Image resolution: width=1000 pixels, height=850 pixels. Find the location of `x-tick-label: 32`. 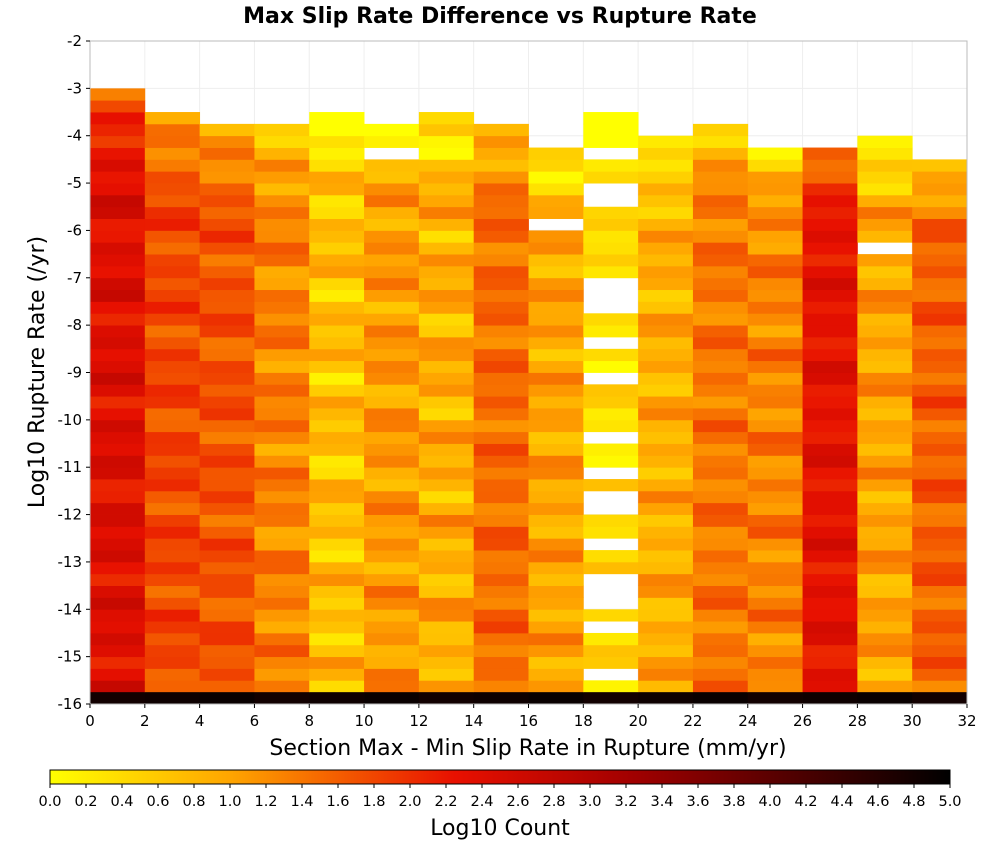

x-tick-label: 32 is located at coordinates (966, 721).